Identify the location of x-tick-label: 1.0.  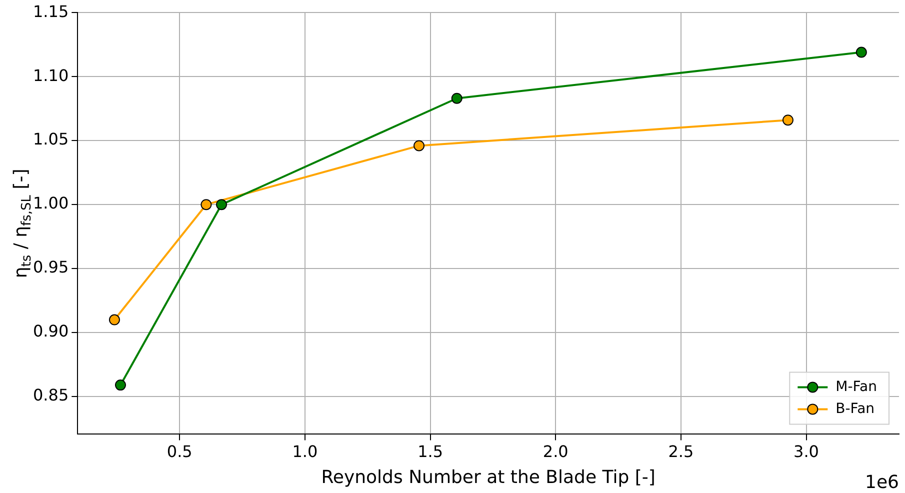
(305, 451).